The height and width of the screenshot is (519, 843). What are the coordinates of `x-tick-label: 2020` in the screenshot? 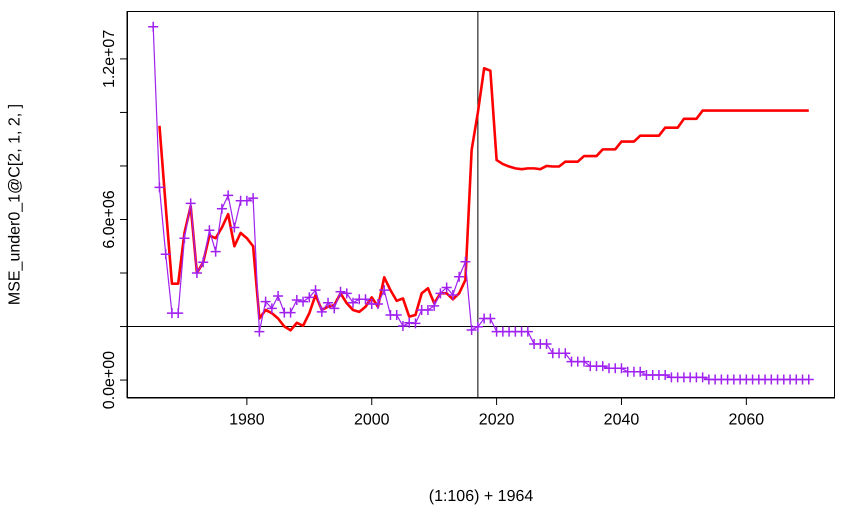 It's located at (496, 419).